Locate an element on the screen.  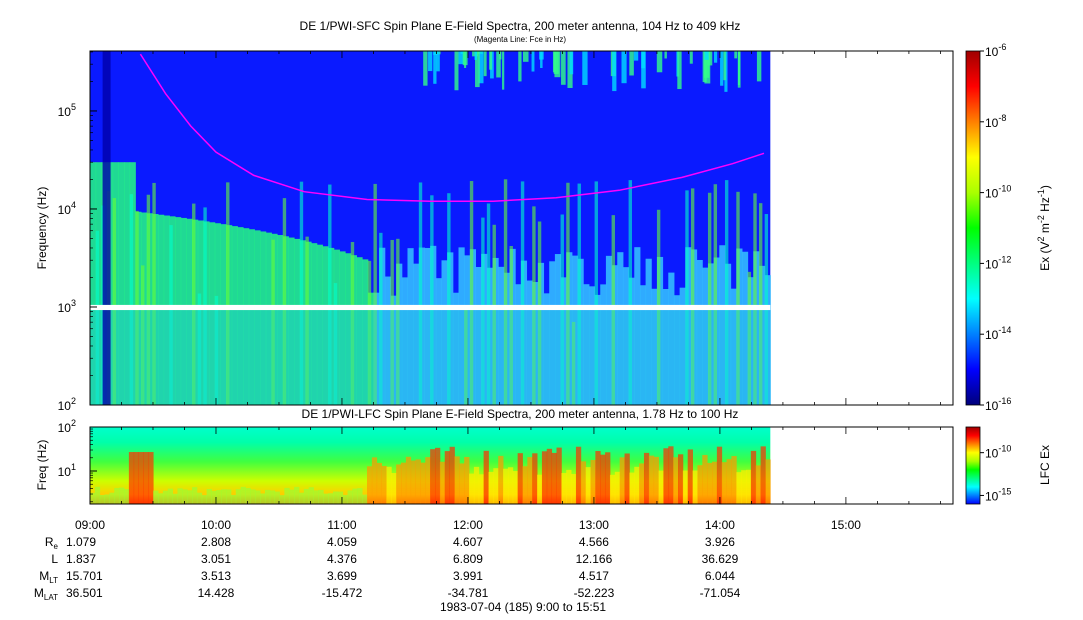
ephemeris-row-label: L is located at coordinates (54, 559).